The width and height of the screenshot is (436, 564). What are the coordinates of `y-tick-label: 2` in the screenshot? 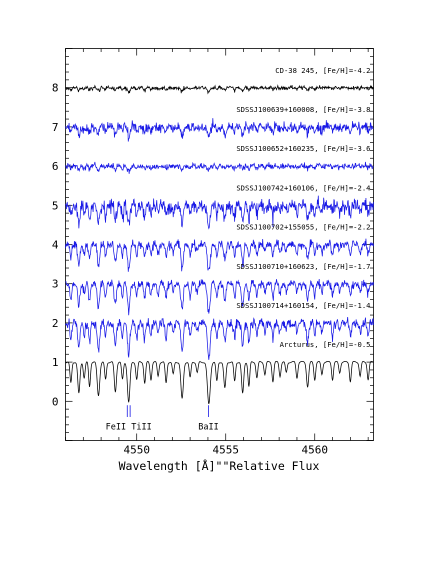 It's located at (55, 323).